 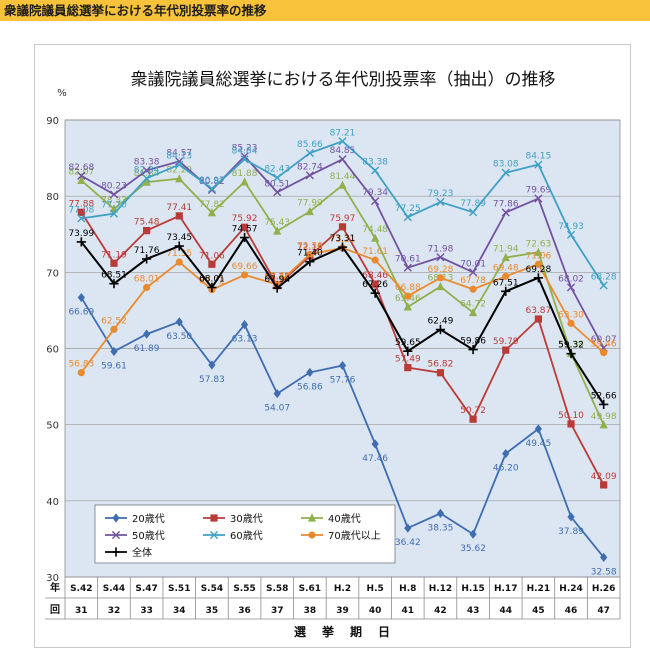 What do you see at coordinates (245, 174) in the screenshot?
I see `data-label: 81.88` at bounding box center [245, 174].